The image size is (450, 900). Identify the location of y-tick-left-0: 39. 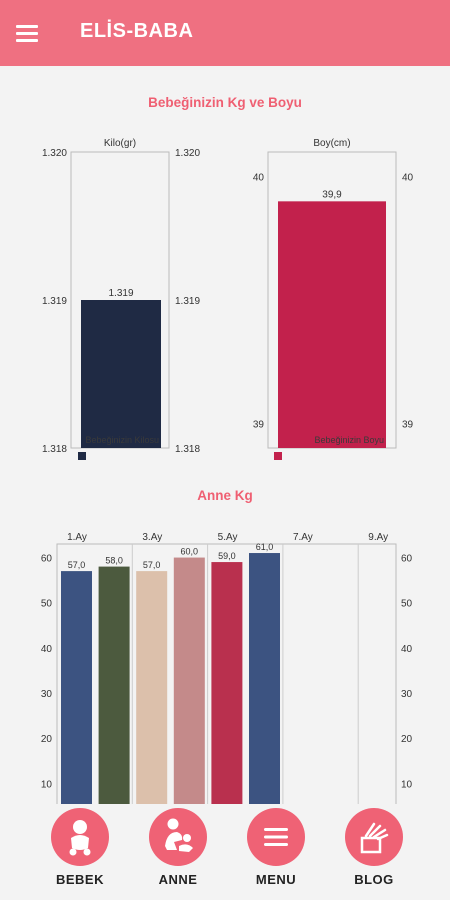
(259, 424).